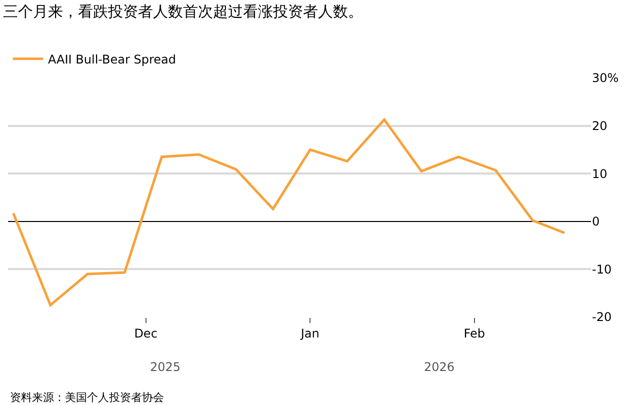 The image size is (631, 405). Describe the element at coordinates (596, 221) in the screenshot. I see `y-tick-label: 0` at that location.